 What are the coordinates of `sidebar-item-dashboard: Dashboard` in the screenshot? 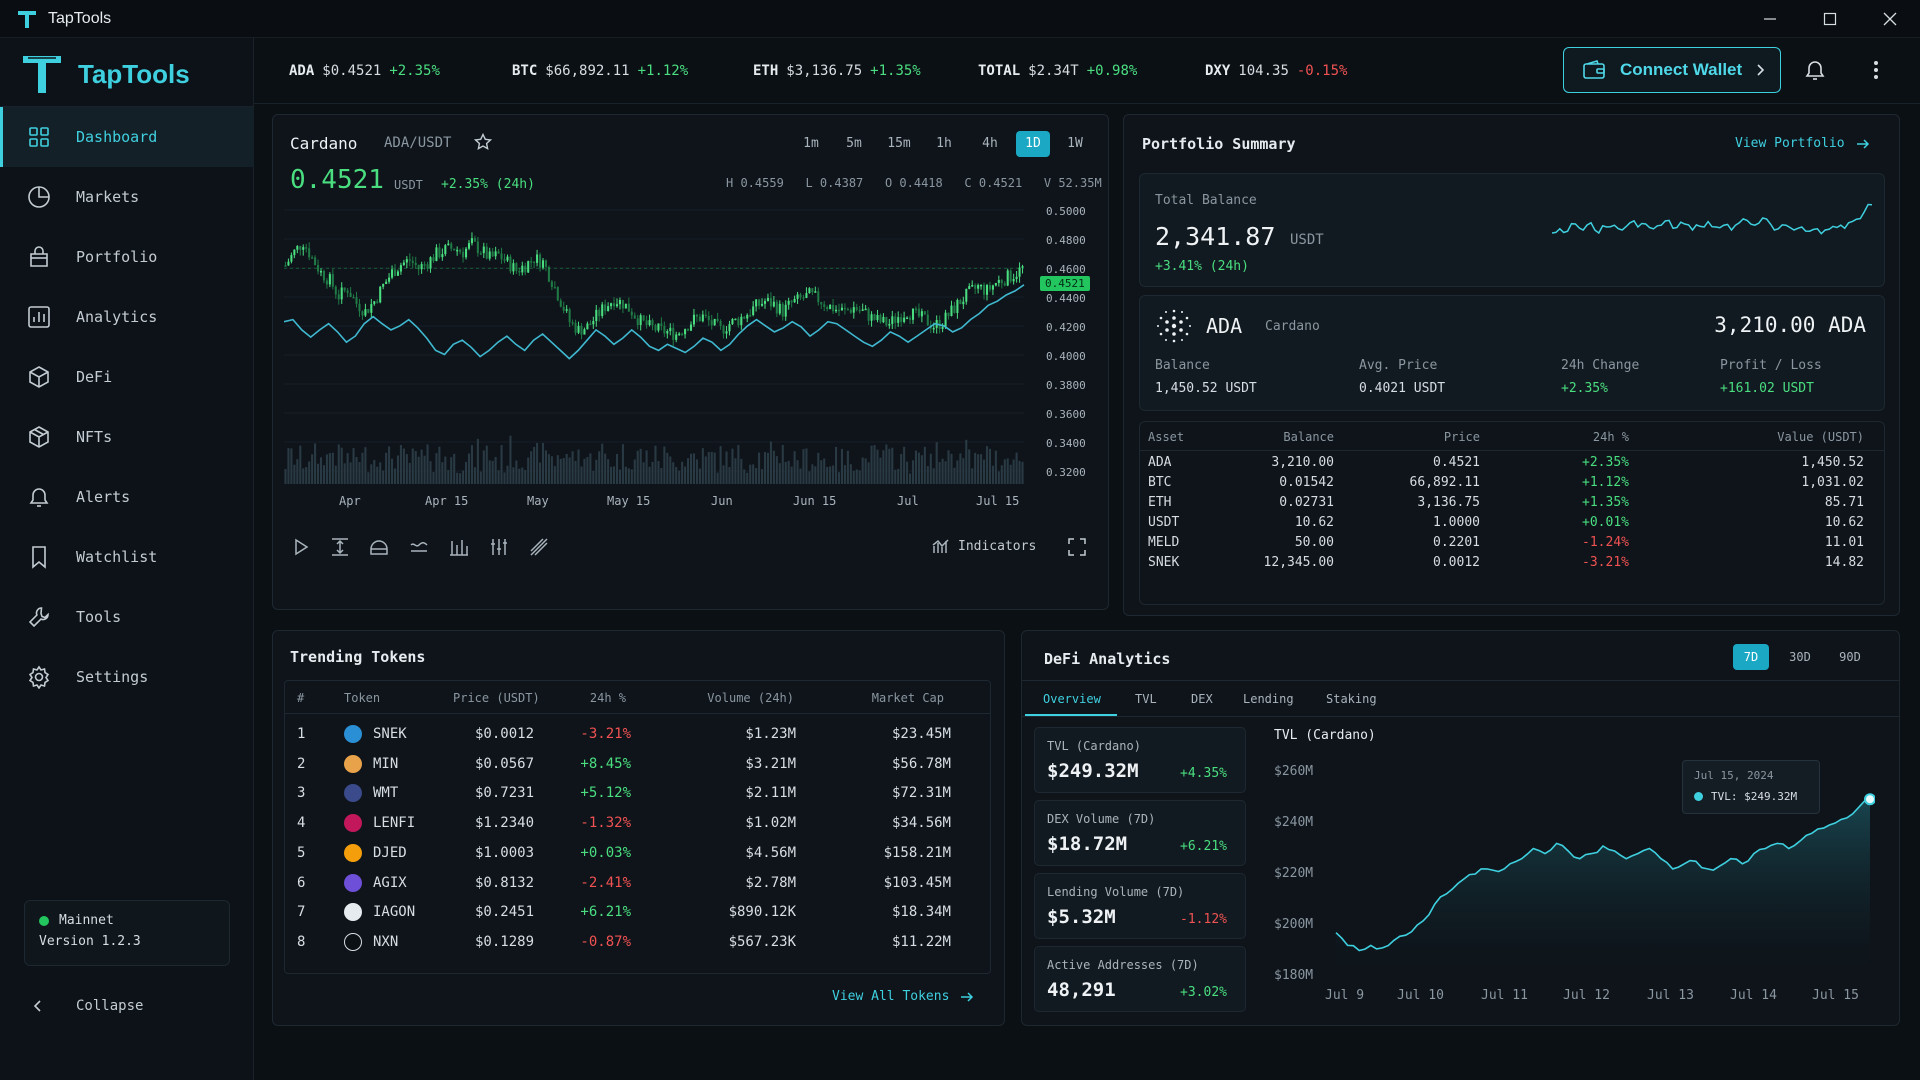 It's located at (127, 137).